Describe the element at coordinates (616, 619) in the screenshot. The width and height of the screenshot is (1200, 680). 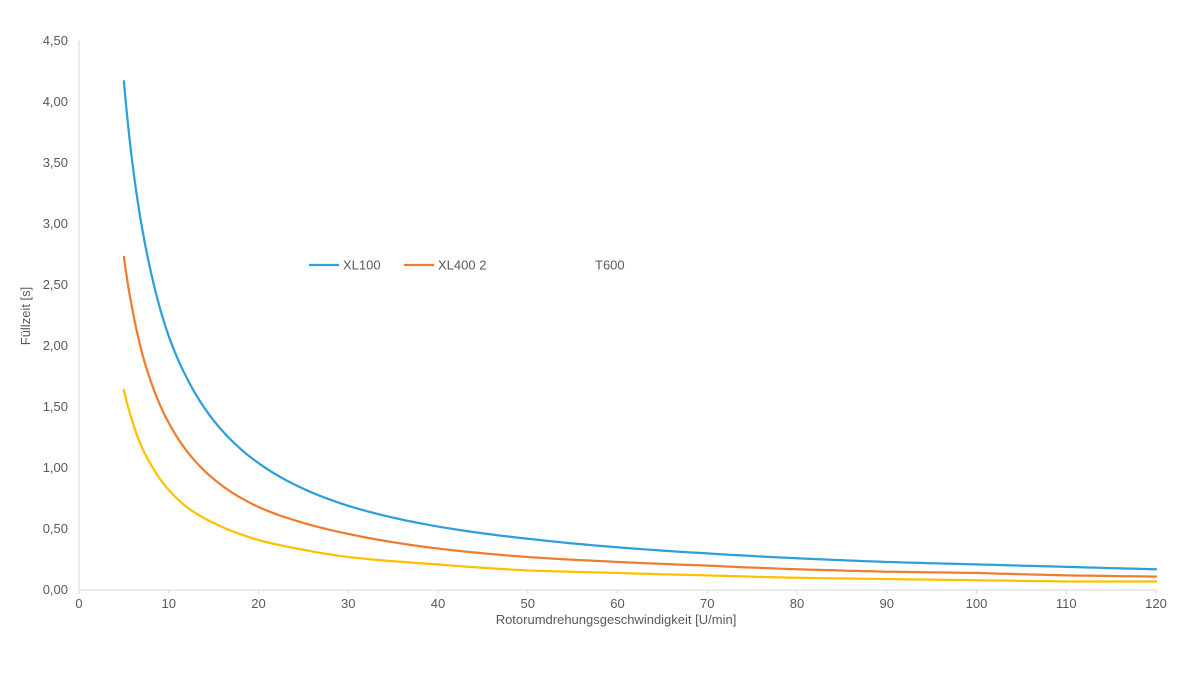
I see `x-axis-title: Rotorumdrehungsgeschwindigkeit [U/min]` at that location.